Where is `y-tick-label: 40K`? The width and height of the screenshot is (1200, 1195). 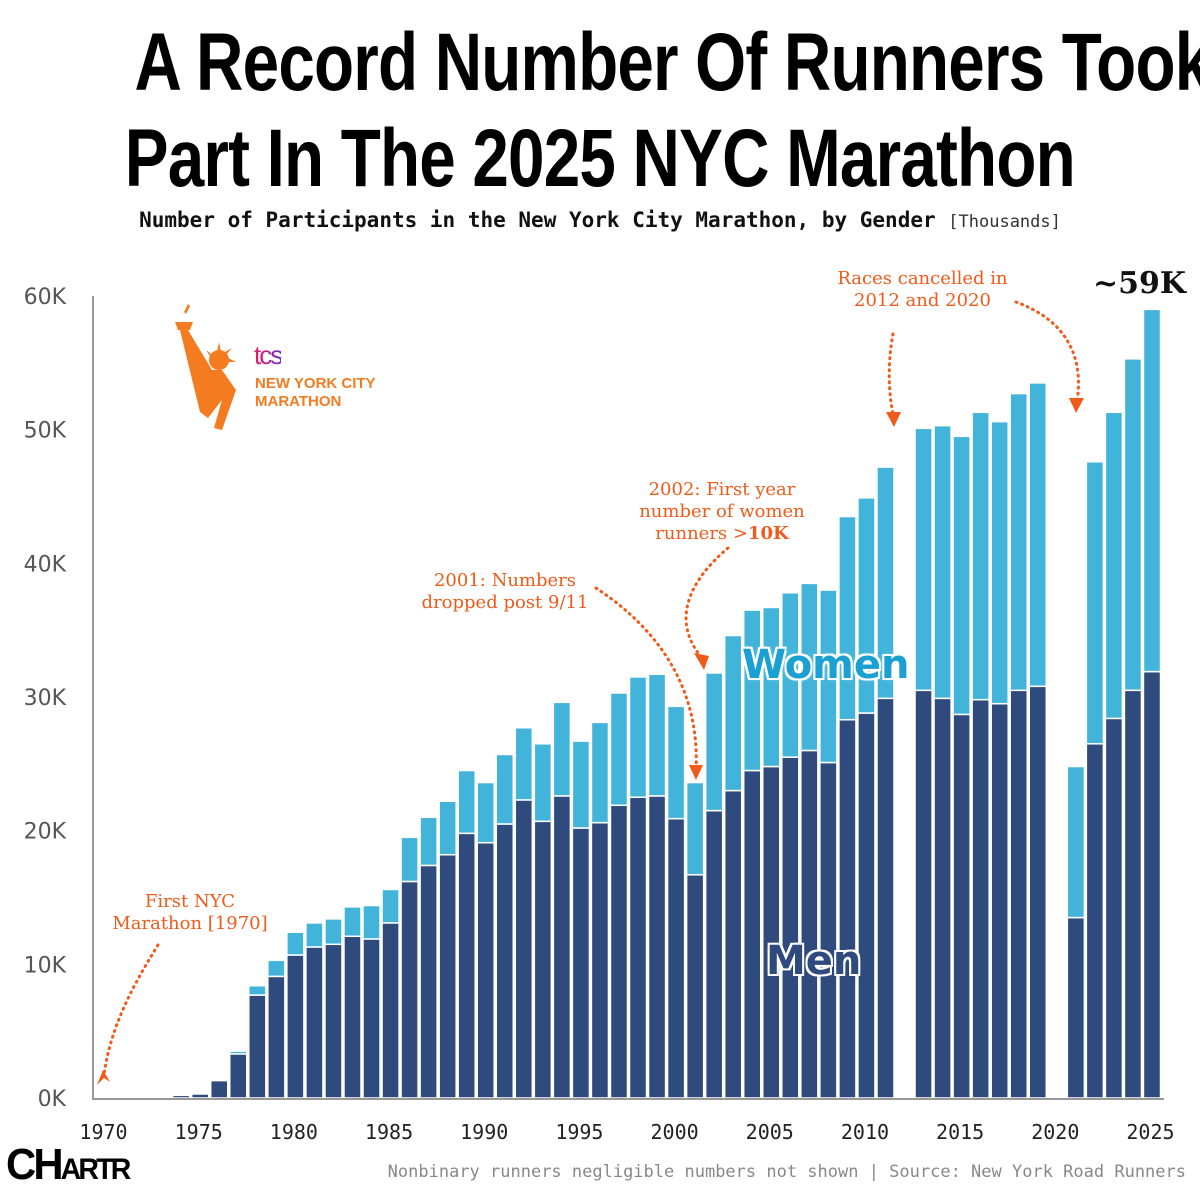 y-tick-label: 40K is located at coordinates (45, 564).